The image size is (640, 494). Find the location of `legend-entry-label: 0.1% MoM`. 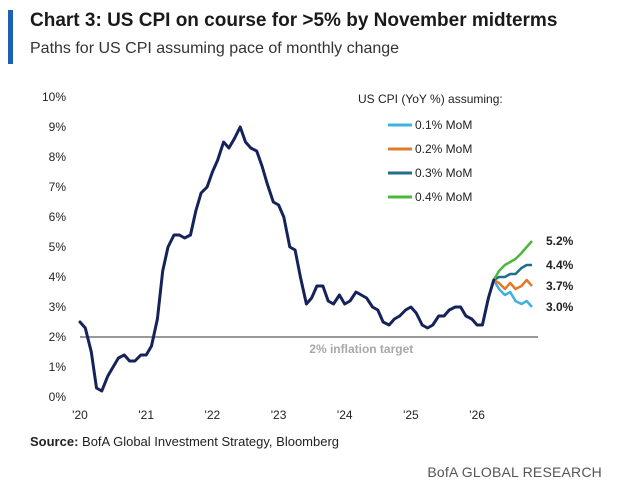

legend-entry-label: 0.1% MoM is located at coordinates (443, 125).